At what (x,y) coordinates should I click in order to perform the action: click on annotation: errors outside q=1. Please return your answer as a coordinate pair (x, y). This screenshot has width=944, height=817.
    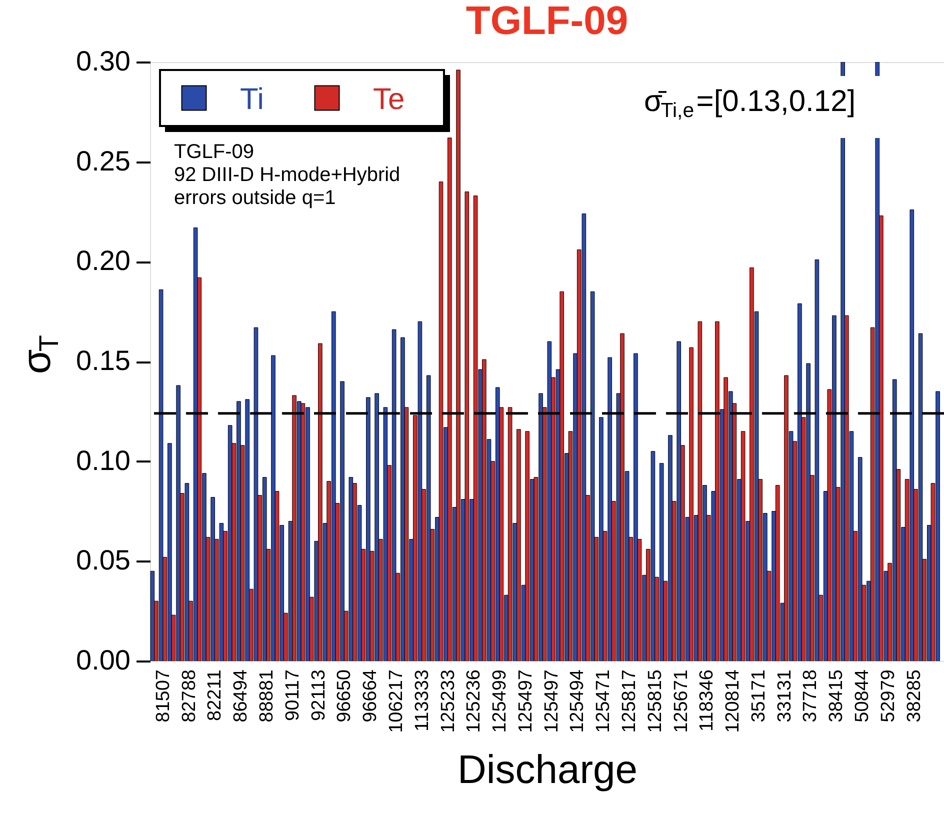
    Looking at the image, I should click on (255, 198).